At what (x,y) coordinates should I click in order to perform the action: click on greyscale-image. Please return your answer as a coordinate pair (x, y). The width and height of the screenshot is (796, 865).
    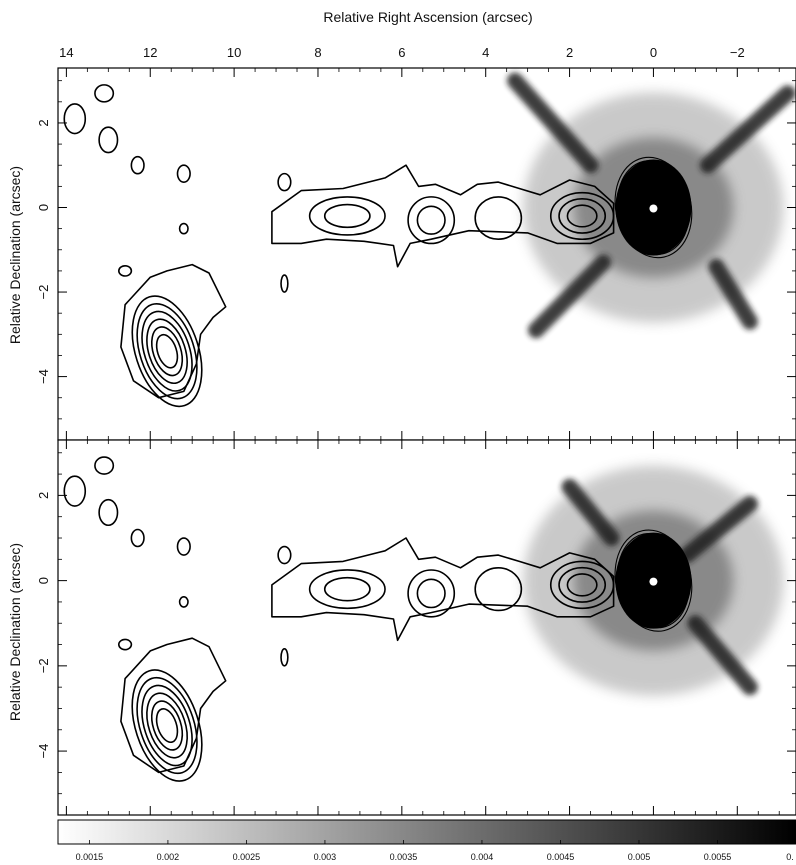
    Looking at the image, I should click on (653, 580).